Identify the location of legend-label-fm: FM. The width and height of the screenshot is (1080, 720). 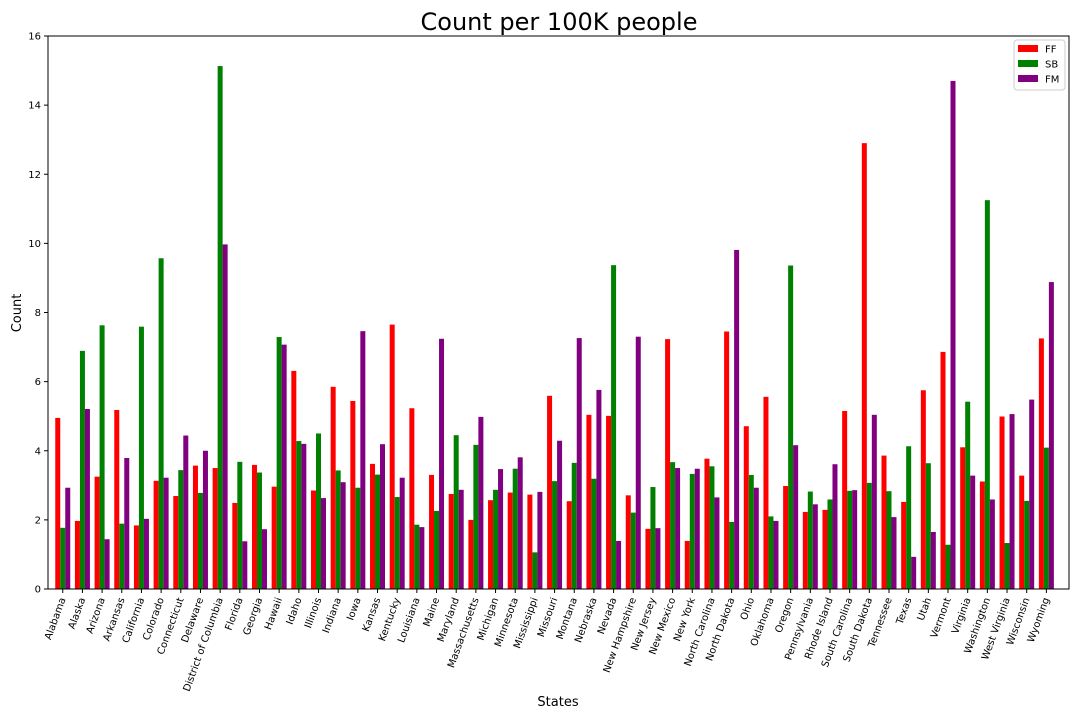
(1052, 80).